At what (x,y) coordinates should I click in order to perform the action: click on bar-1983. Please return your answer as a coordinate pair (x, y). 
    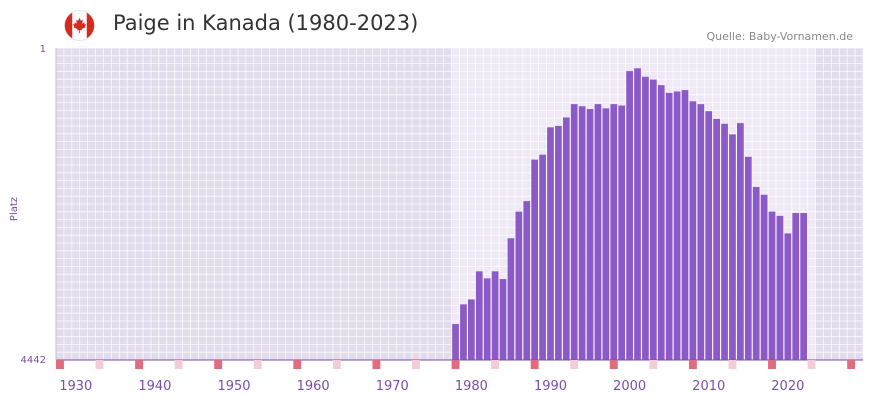
    Looking at the image, I should click on (495, 315).